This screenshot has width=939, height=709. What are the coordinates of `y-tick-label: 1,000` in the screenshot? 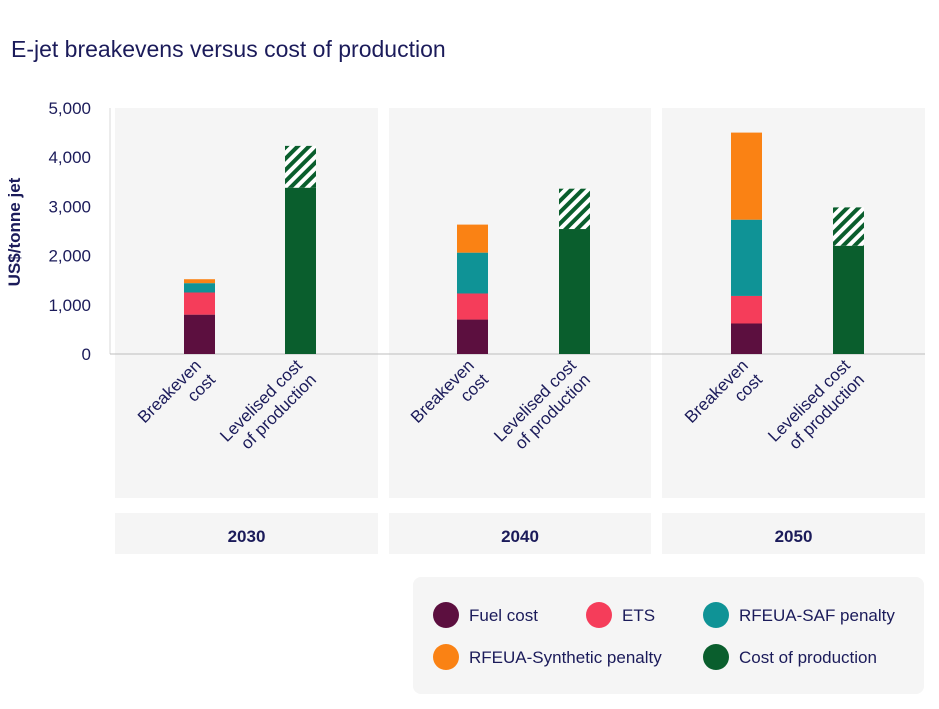 It's located at (69, 305).